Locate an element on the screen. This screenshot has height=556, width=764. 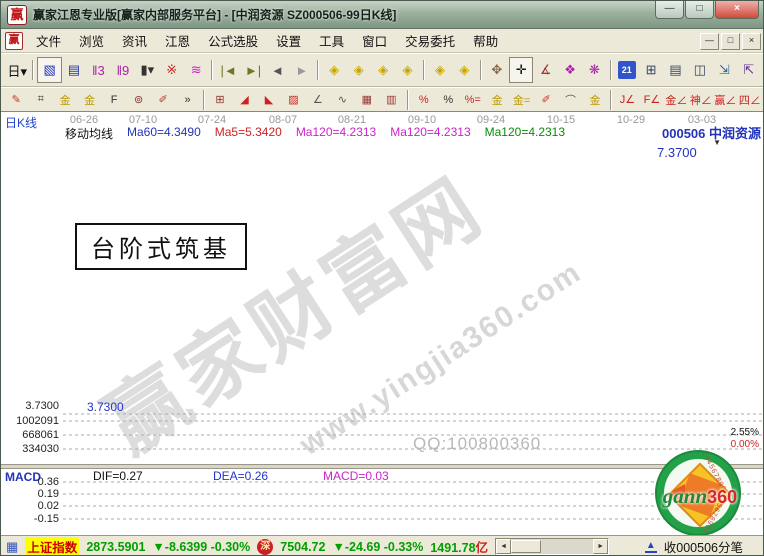
volume-3-icon: ‖3 is located at coordinates (98, 70).